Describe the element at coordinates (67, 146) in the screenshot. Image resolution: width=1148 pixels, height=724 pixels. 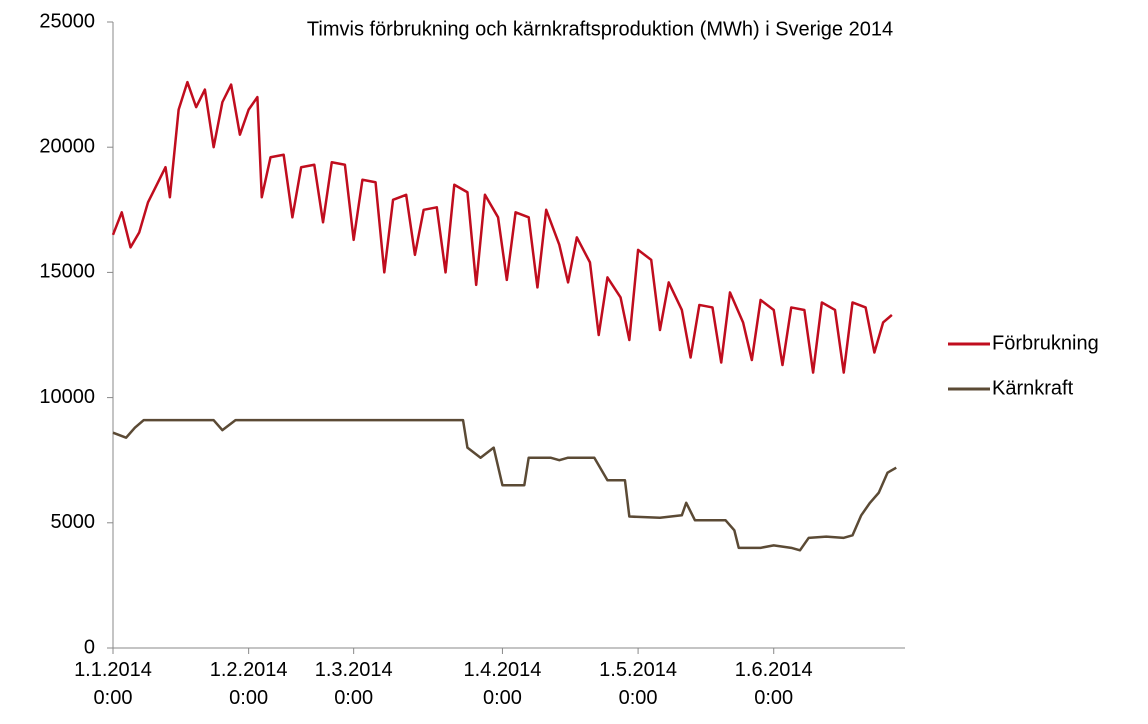
I see `y-tick-label: 20000` at that location.